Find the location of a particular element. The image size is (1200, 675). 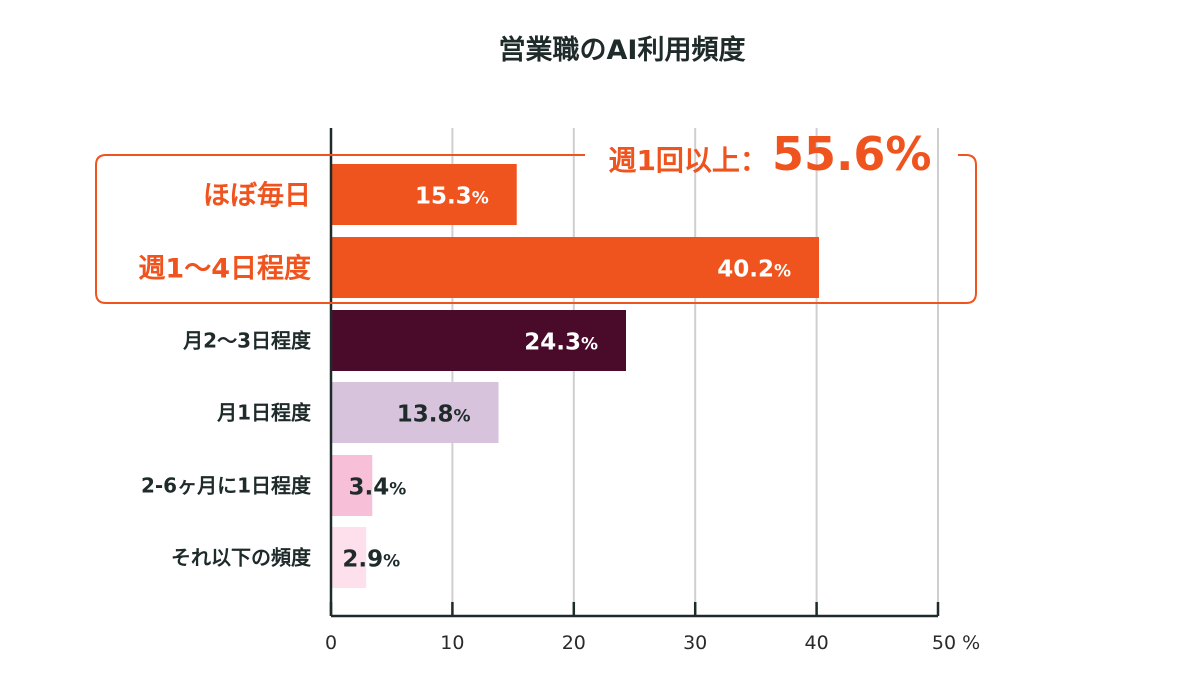

x-tick-label: 20 is located at coordinates (574, 643).